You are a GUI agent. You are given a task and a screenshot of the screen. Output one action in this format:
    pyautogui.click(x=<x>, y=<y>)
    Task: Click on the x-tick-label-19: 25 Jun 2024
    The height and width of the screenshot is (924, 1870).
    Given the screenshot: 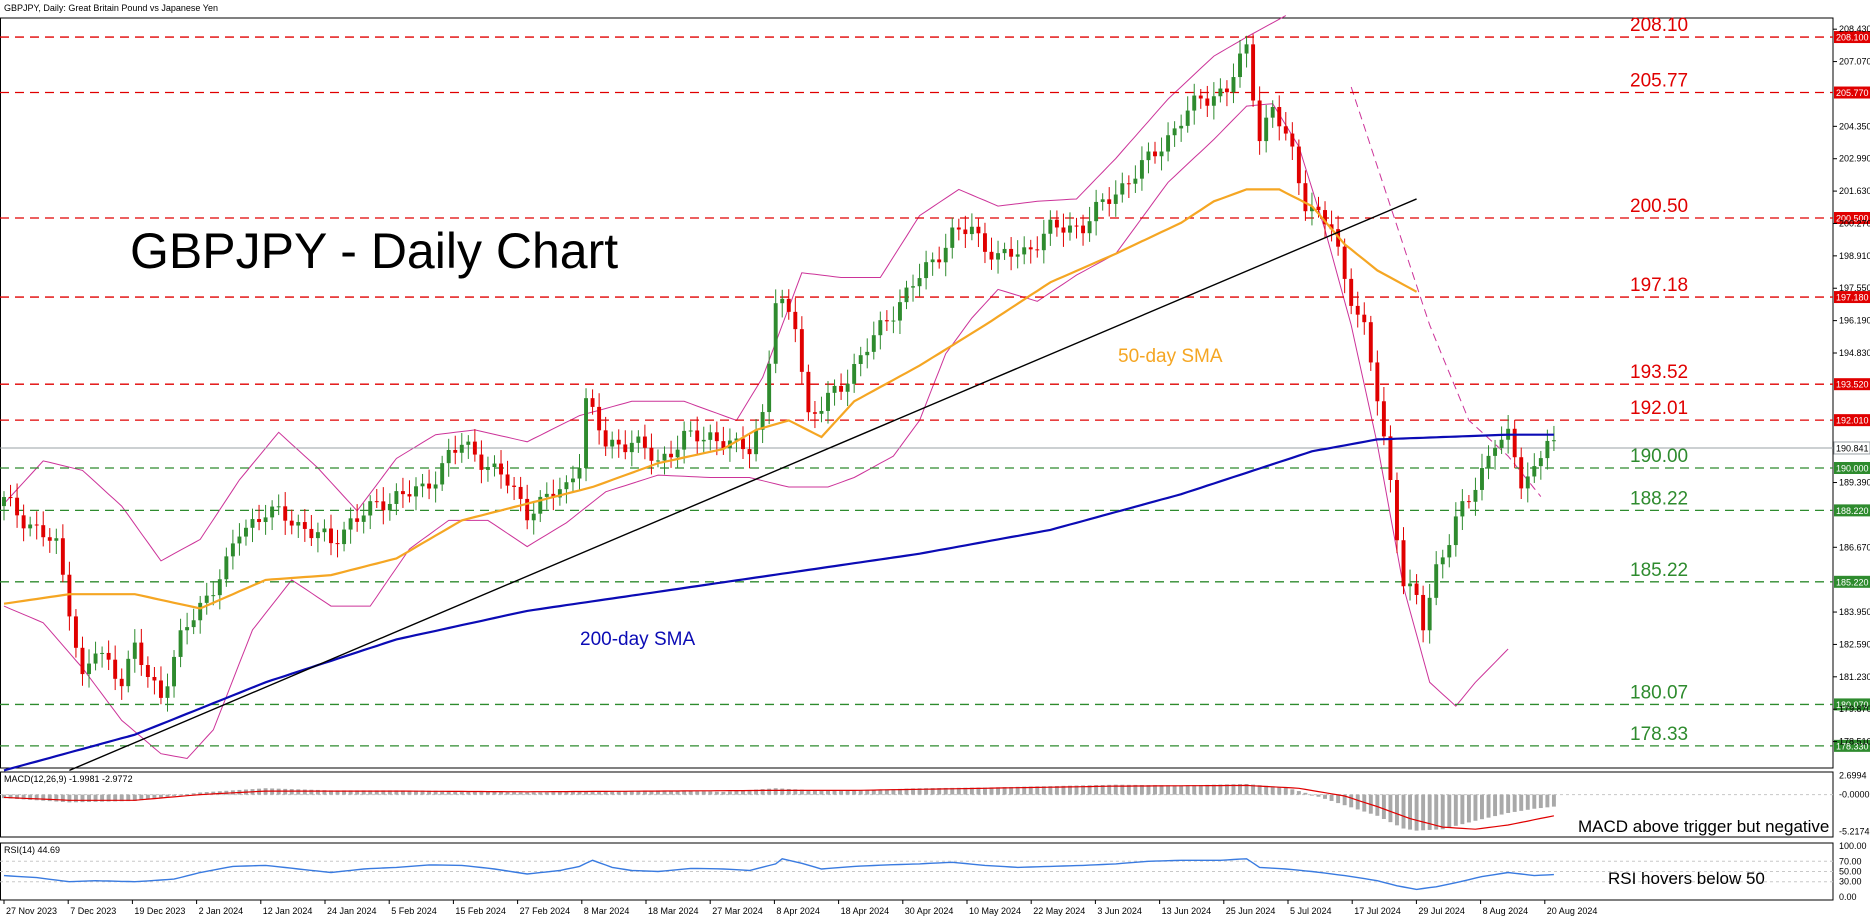 What is the action you would take?
    pyautogui.click(x=1251, y=911)
    